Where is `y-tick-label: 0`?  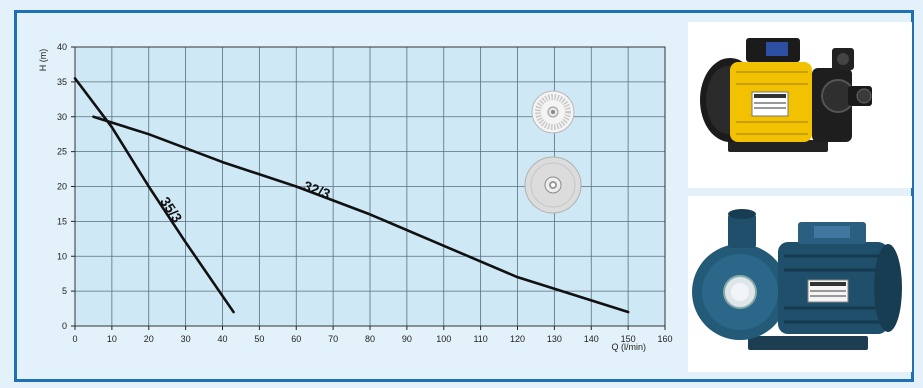
y-tick-label: 0 is located at coordinates (64, 326).